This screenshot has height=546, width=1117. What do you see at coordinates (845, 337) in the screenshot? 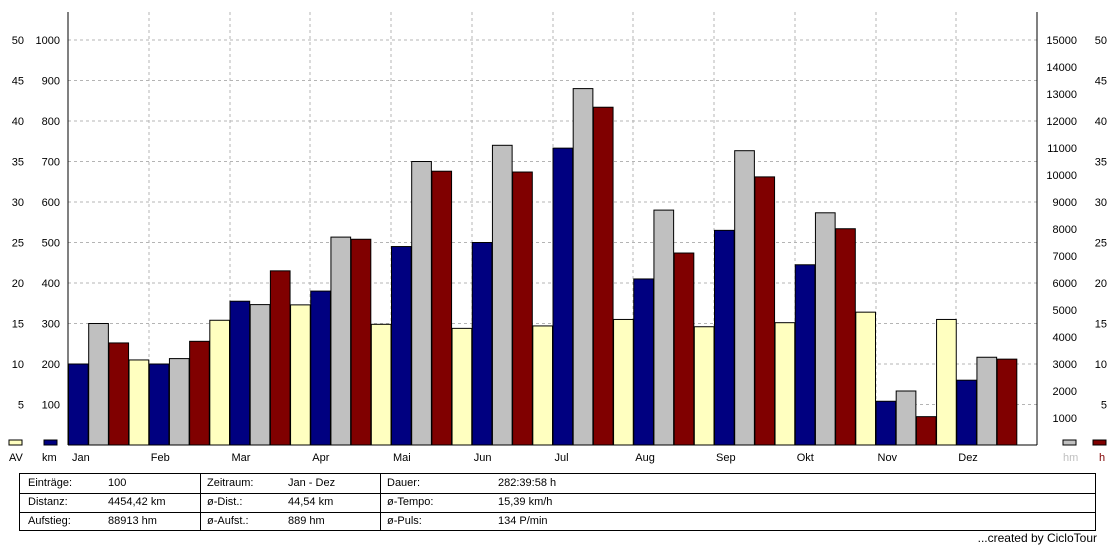
I see `bar-h-Okt` at bounding box center [845, 337].